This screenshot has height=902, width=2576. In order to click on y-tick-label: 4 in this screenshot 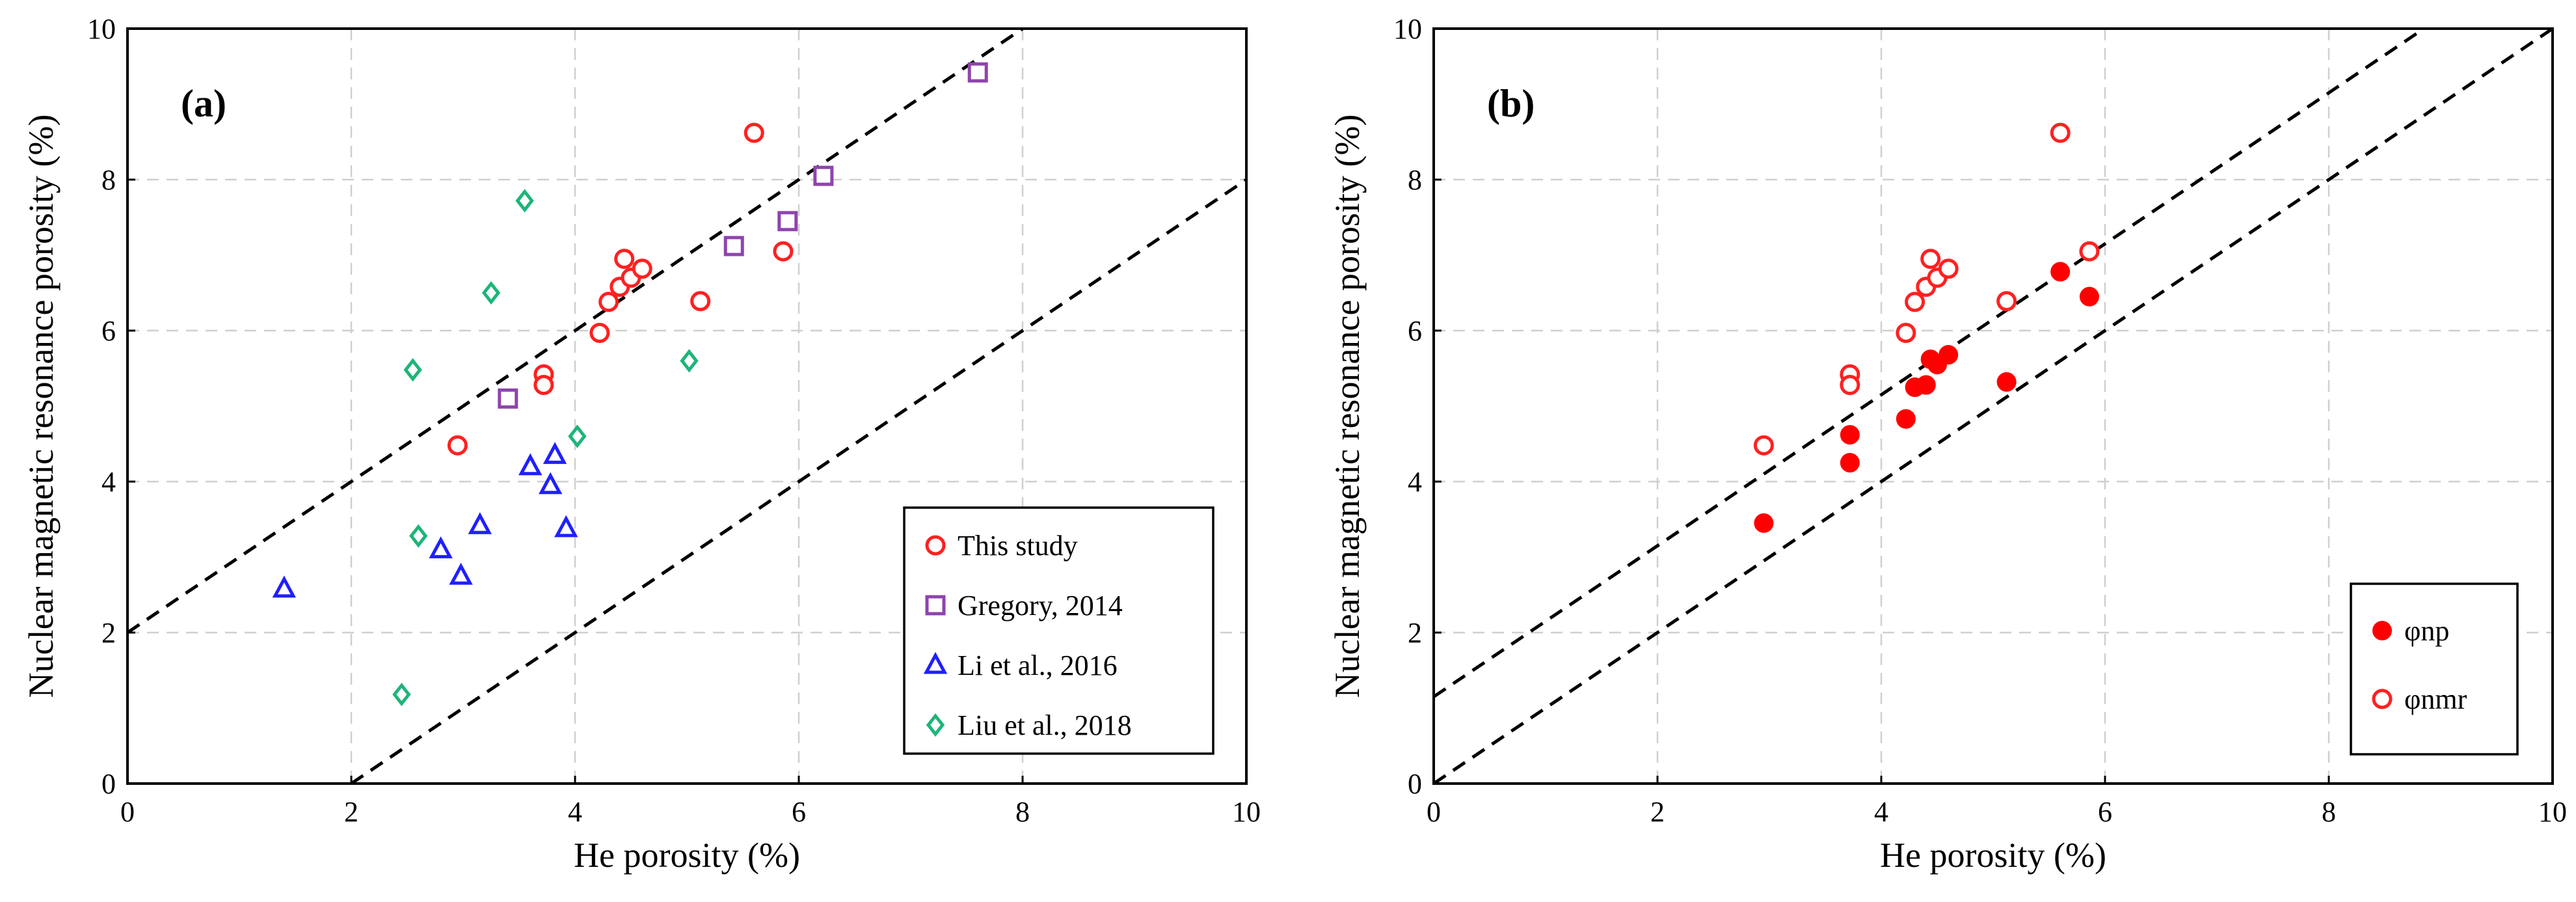, I will do `click(1415, 482)`.